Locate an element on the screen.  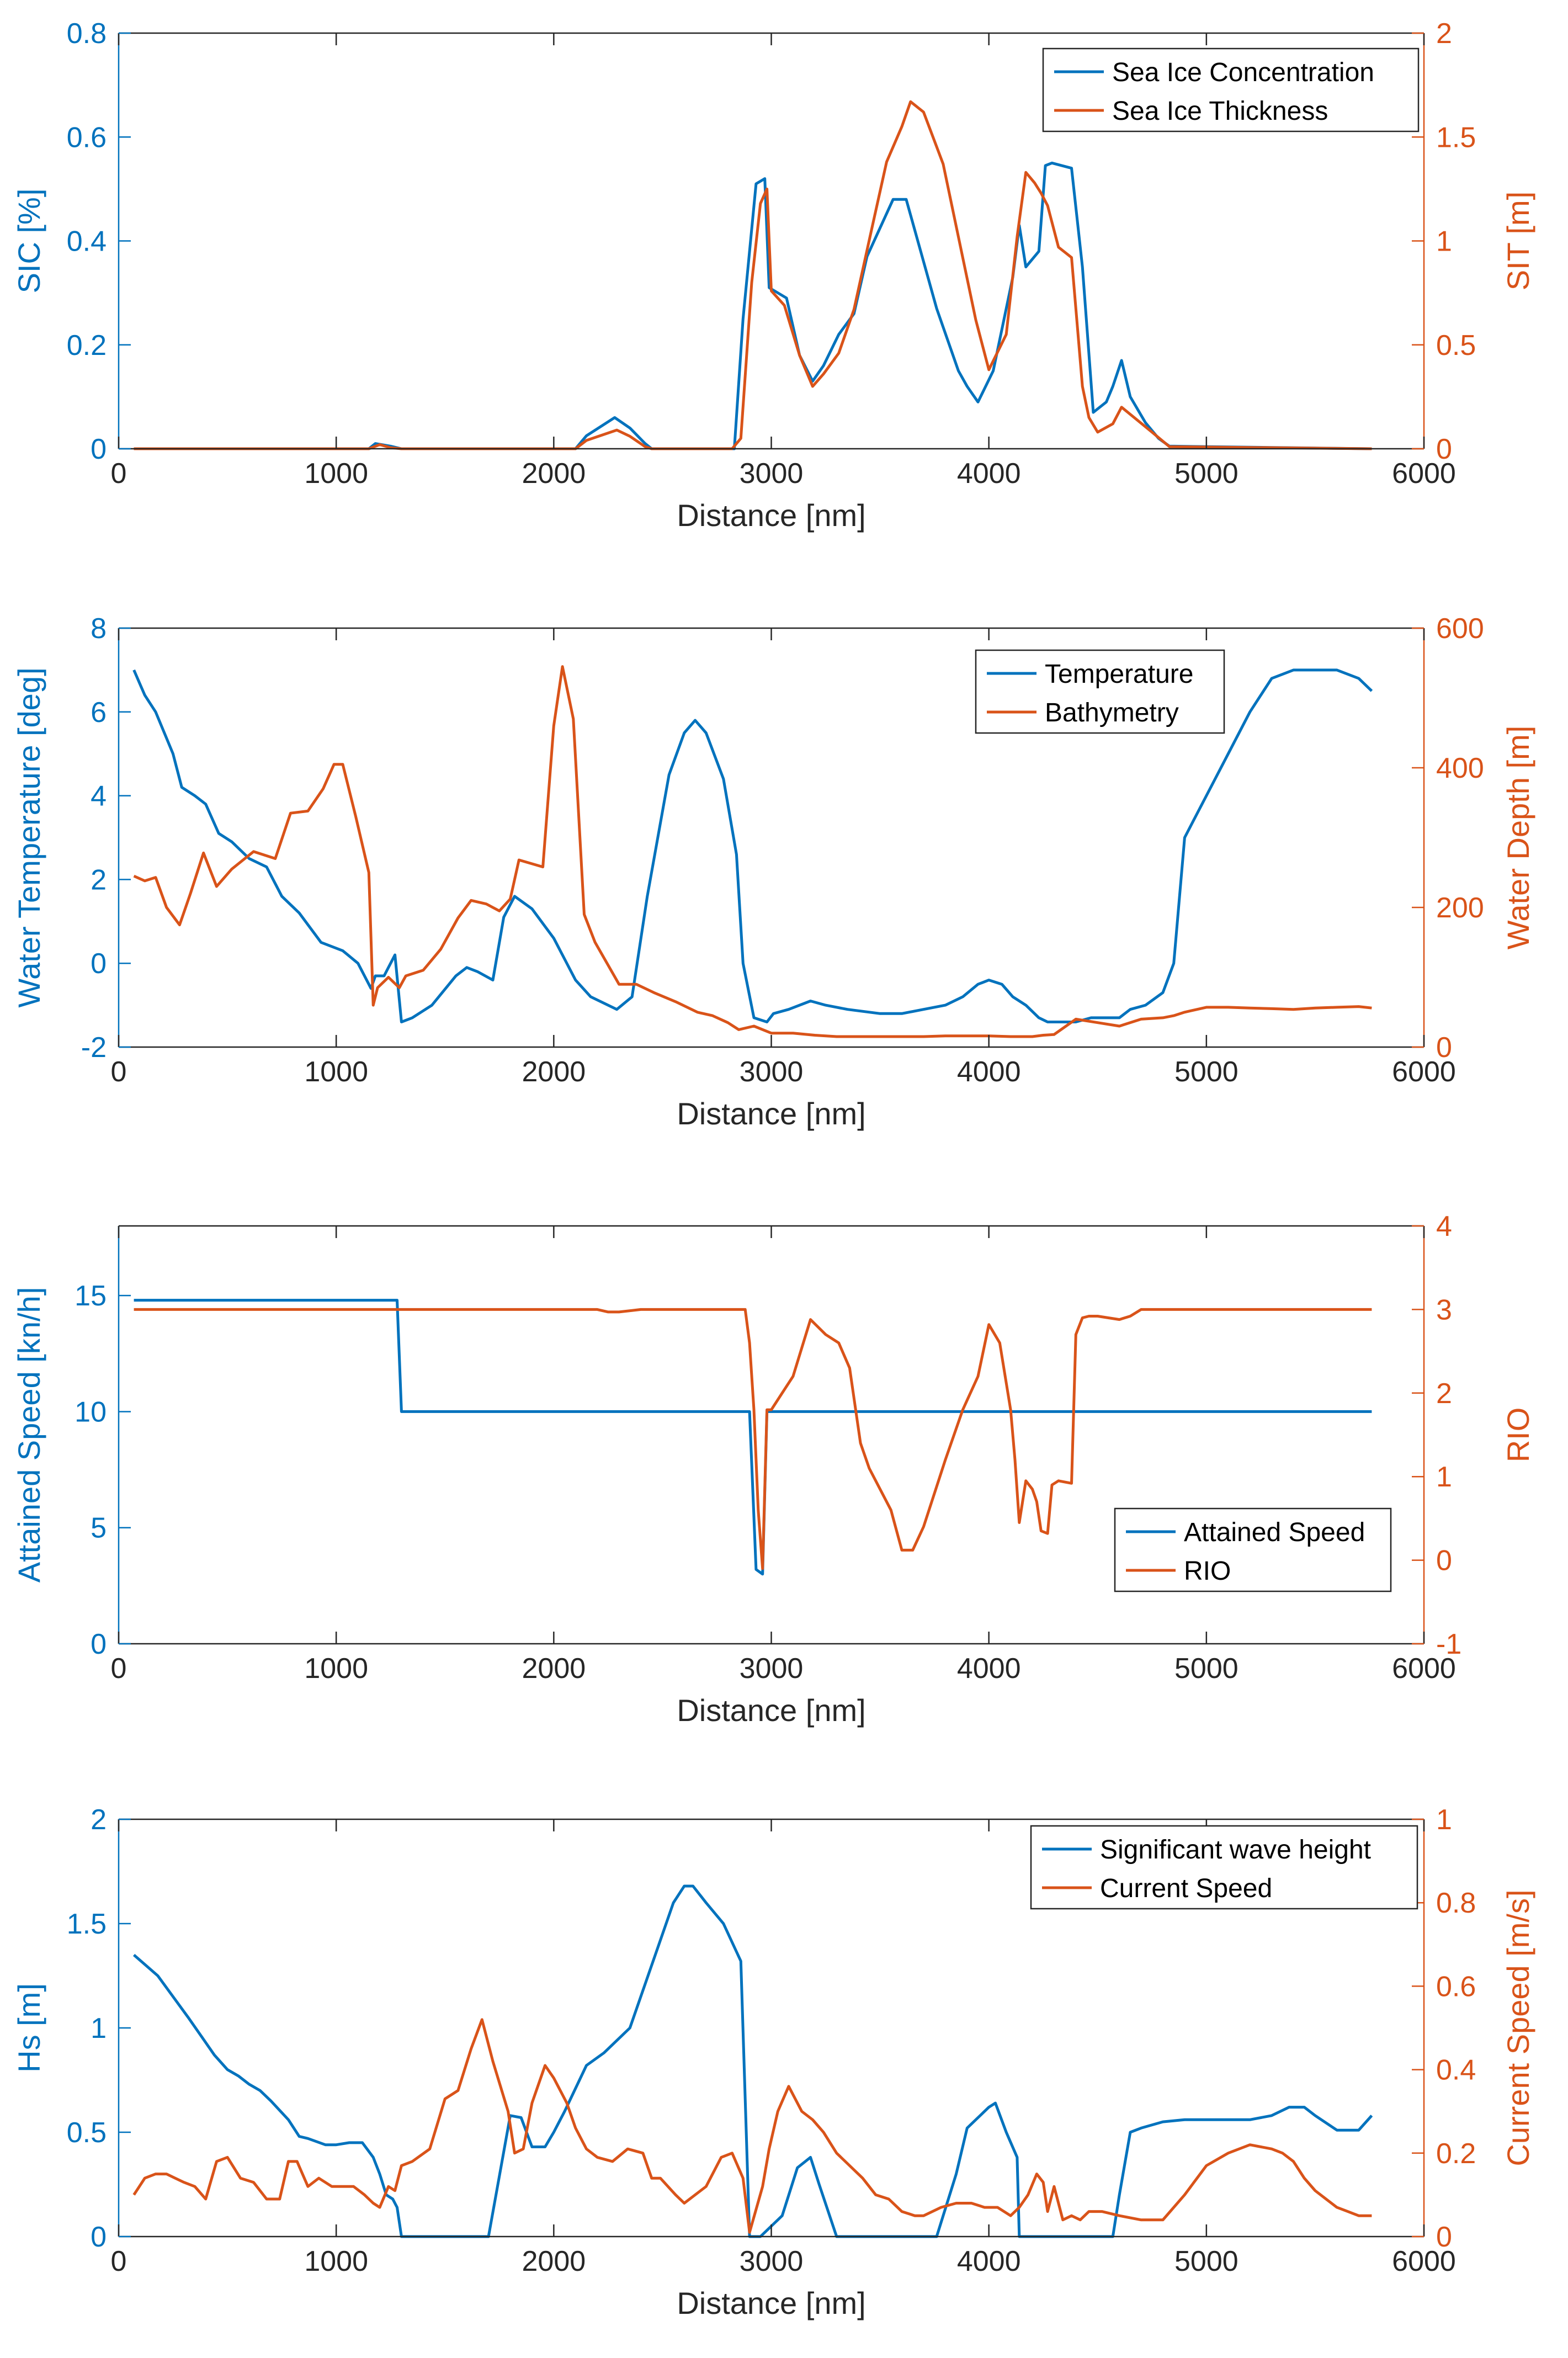
legend-label: RIO is located at coordinates (1208, 1571).